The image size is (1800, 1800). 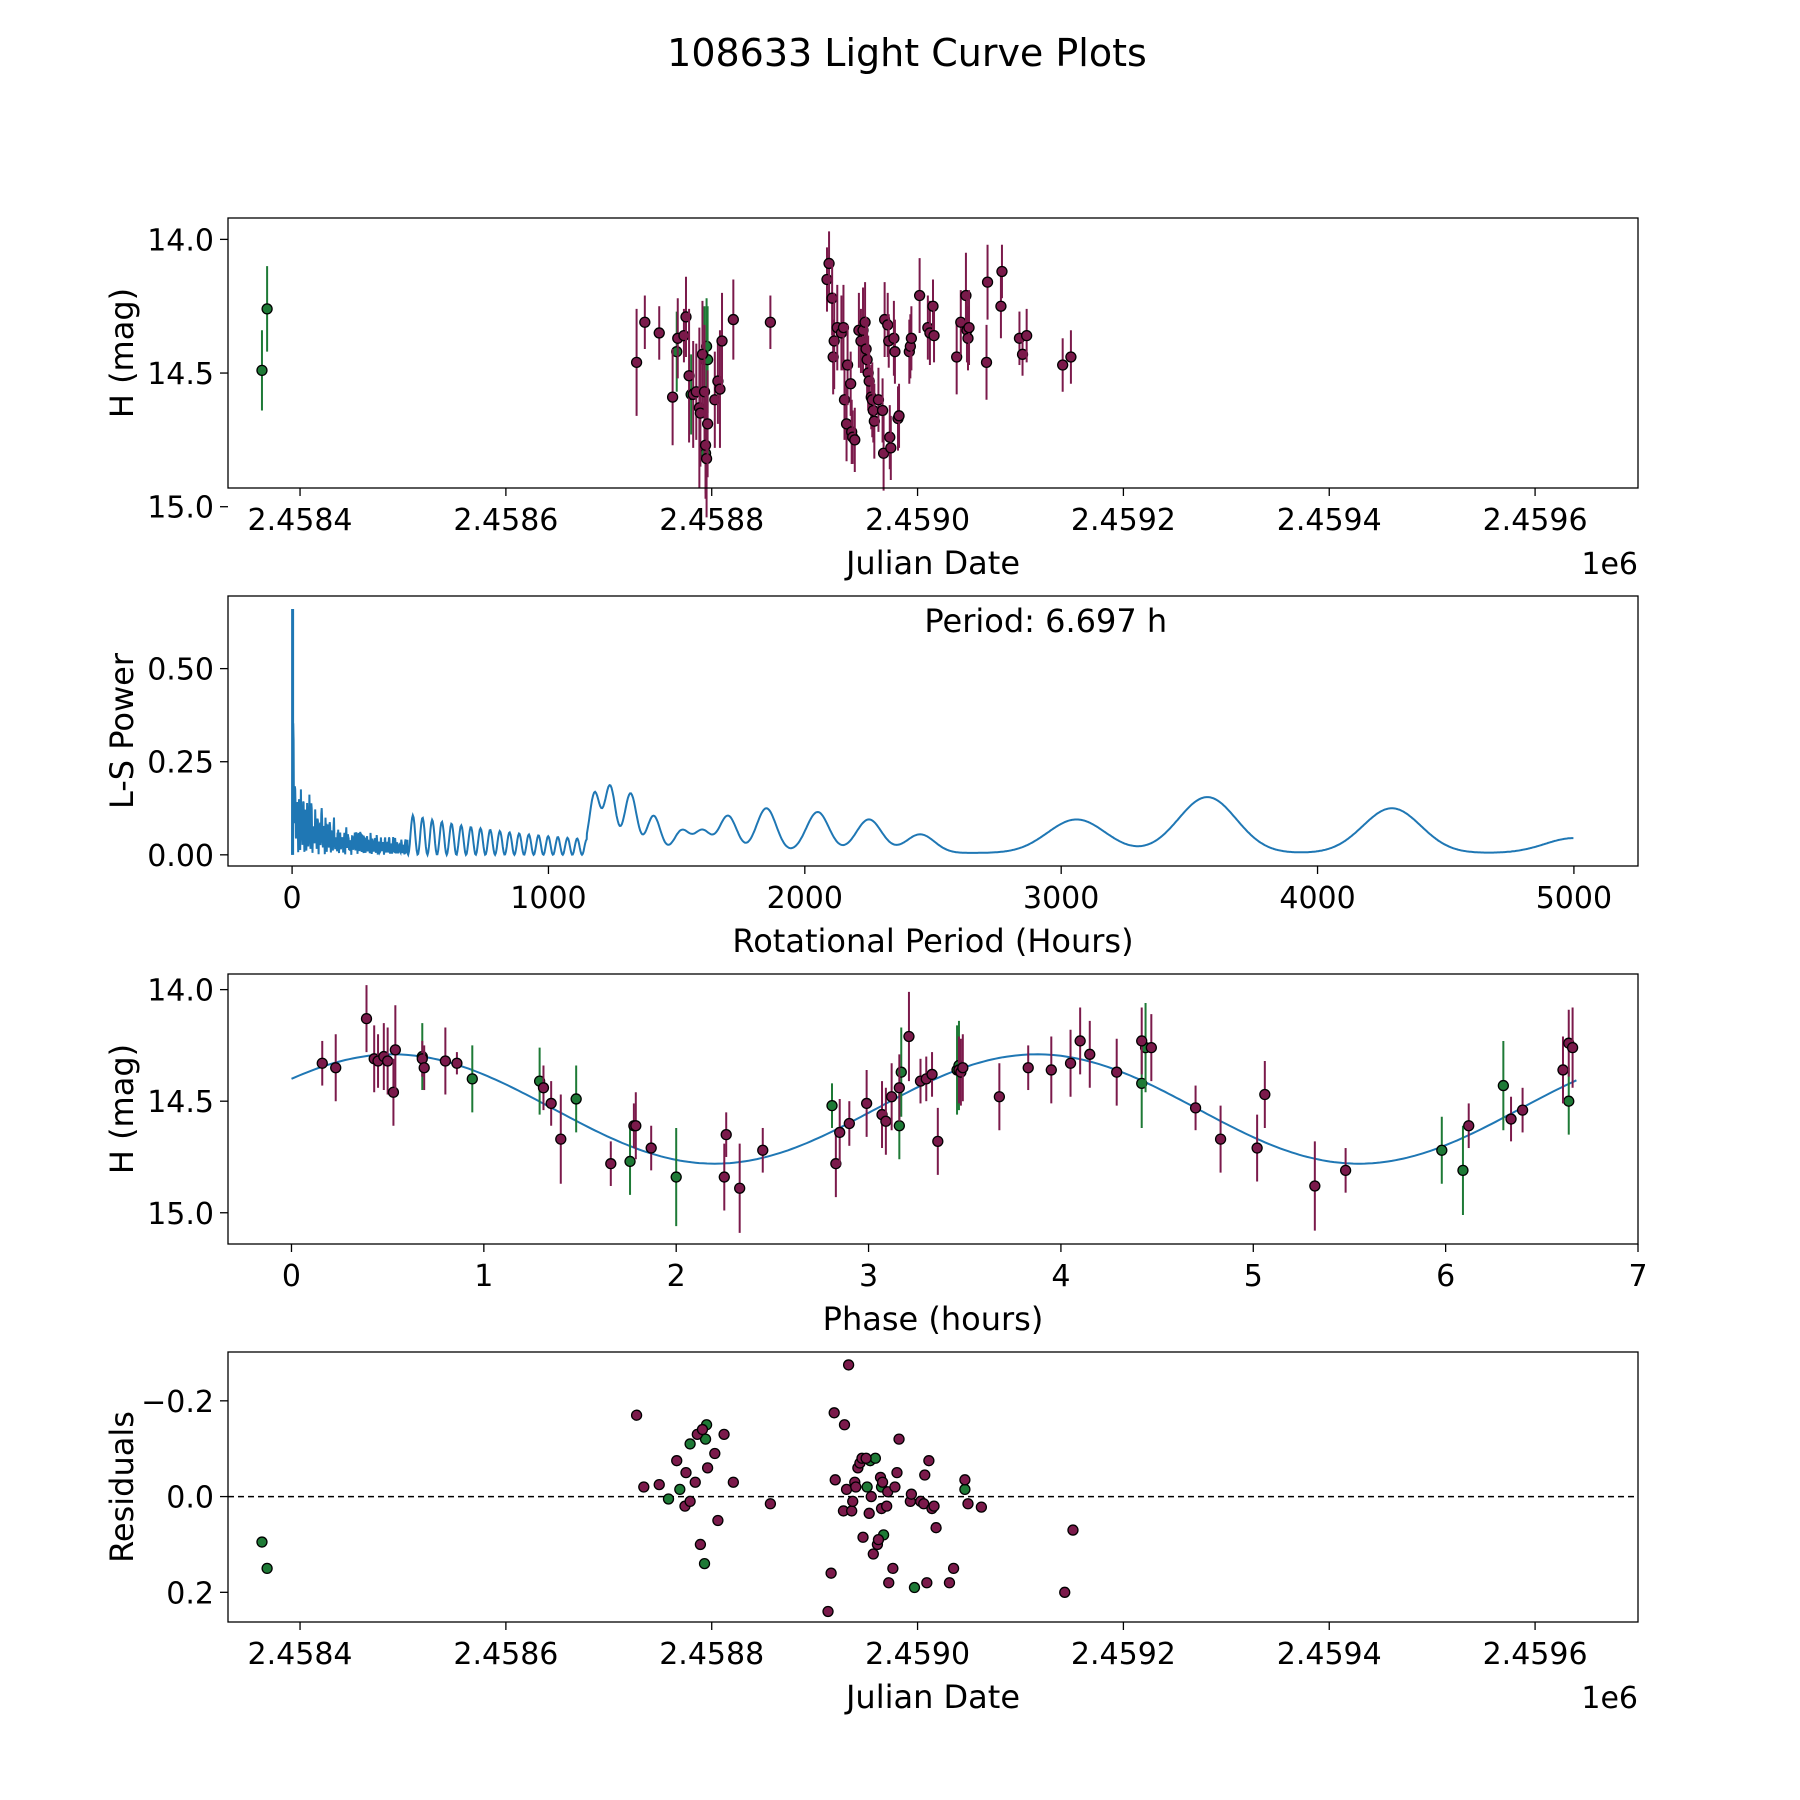 I want to click on x-tick-label: 4000, so click(x=1317, y=898).